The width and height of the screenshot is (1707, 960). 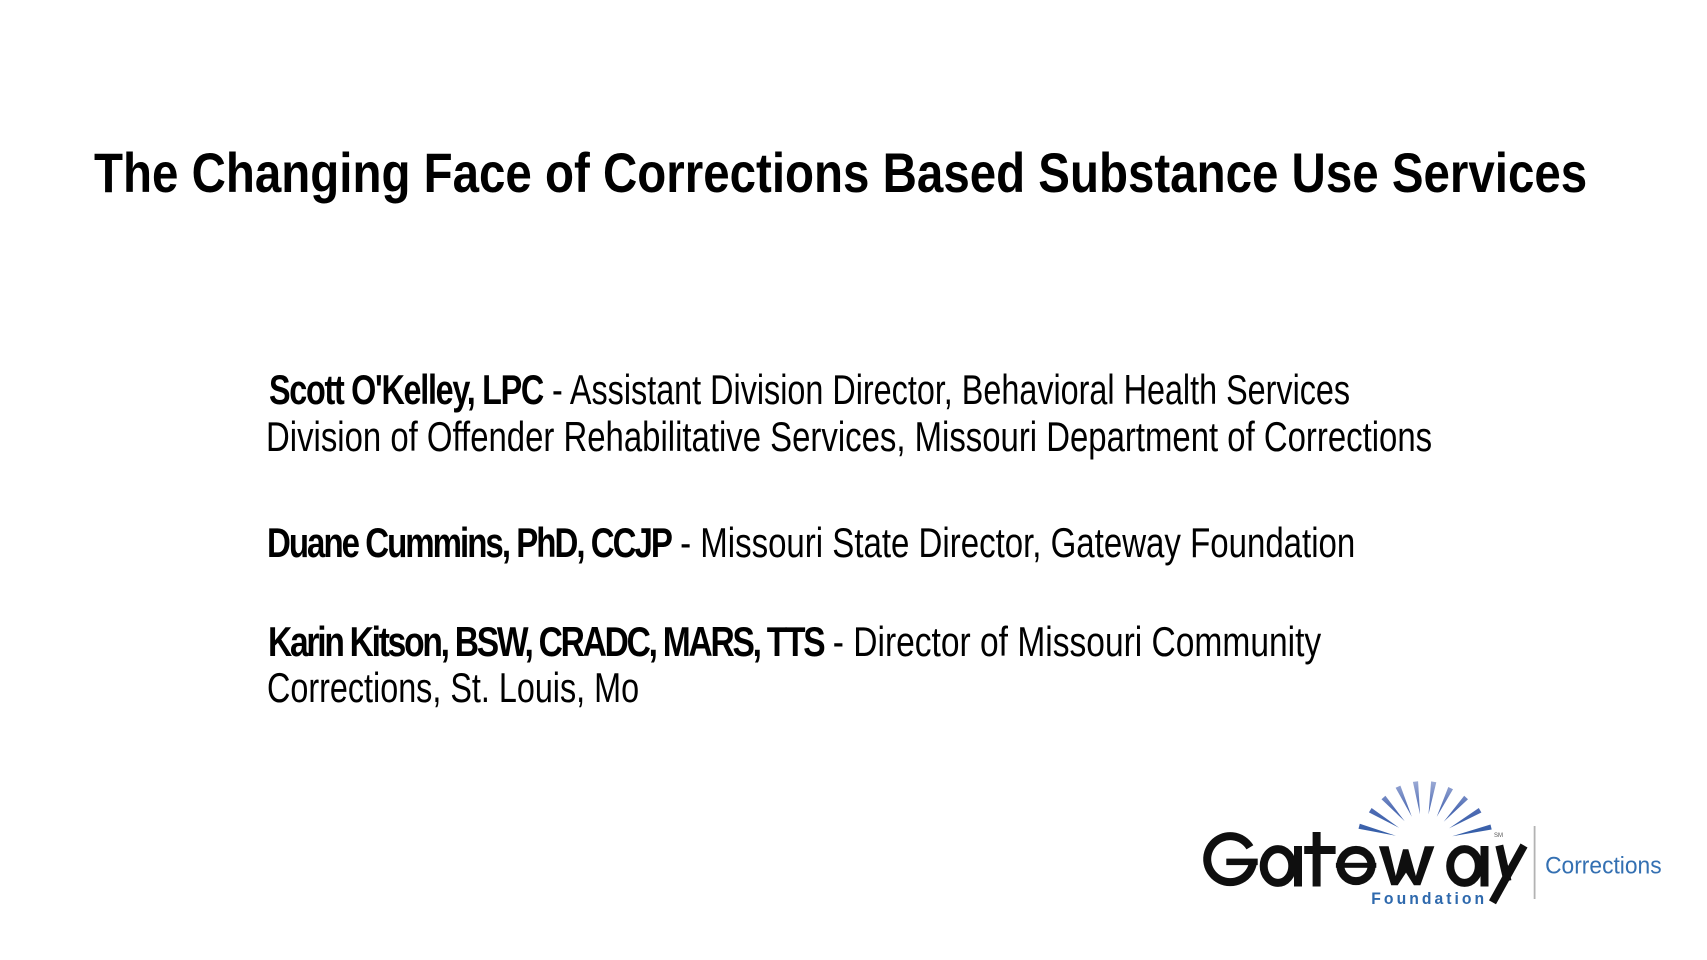 What do you see at coordinates (1498, 836) in the screenshot?
I see `svg-text: SM` at bounding box center [1498, 836].